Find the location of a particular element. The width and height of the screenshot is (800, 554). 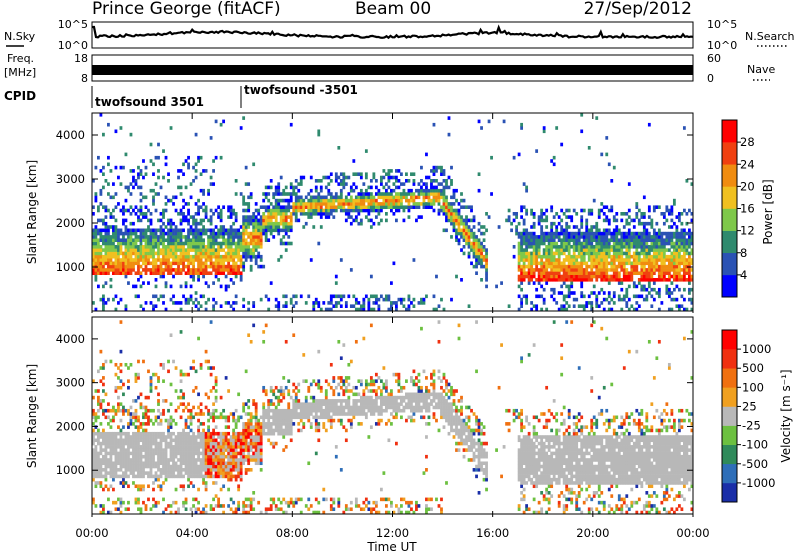

colorbar-tick-label: 4 is located at coordinates (743, 275).